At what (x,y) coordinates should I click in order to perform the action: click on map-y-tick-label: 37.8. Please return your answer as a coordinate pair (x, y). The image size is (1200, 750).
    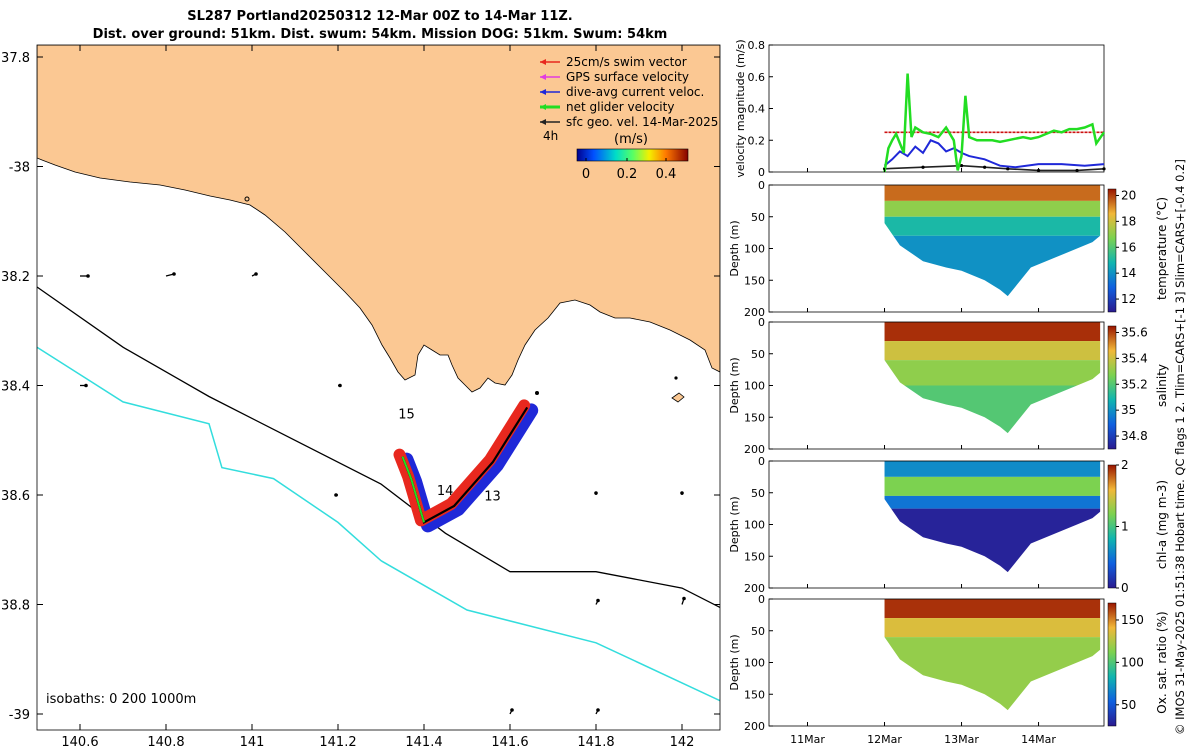
    Looking at the image, I should click on (15, 58).